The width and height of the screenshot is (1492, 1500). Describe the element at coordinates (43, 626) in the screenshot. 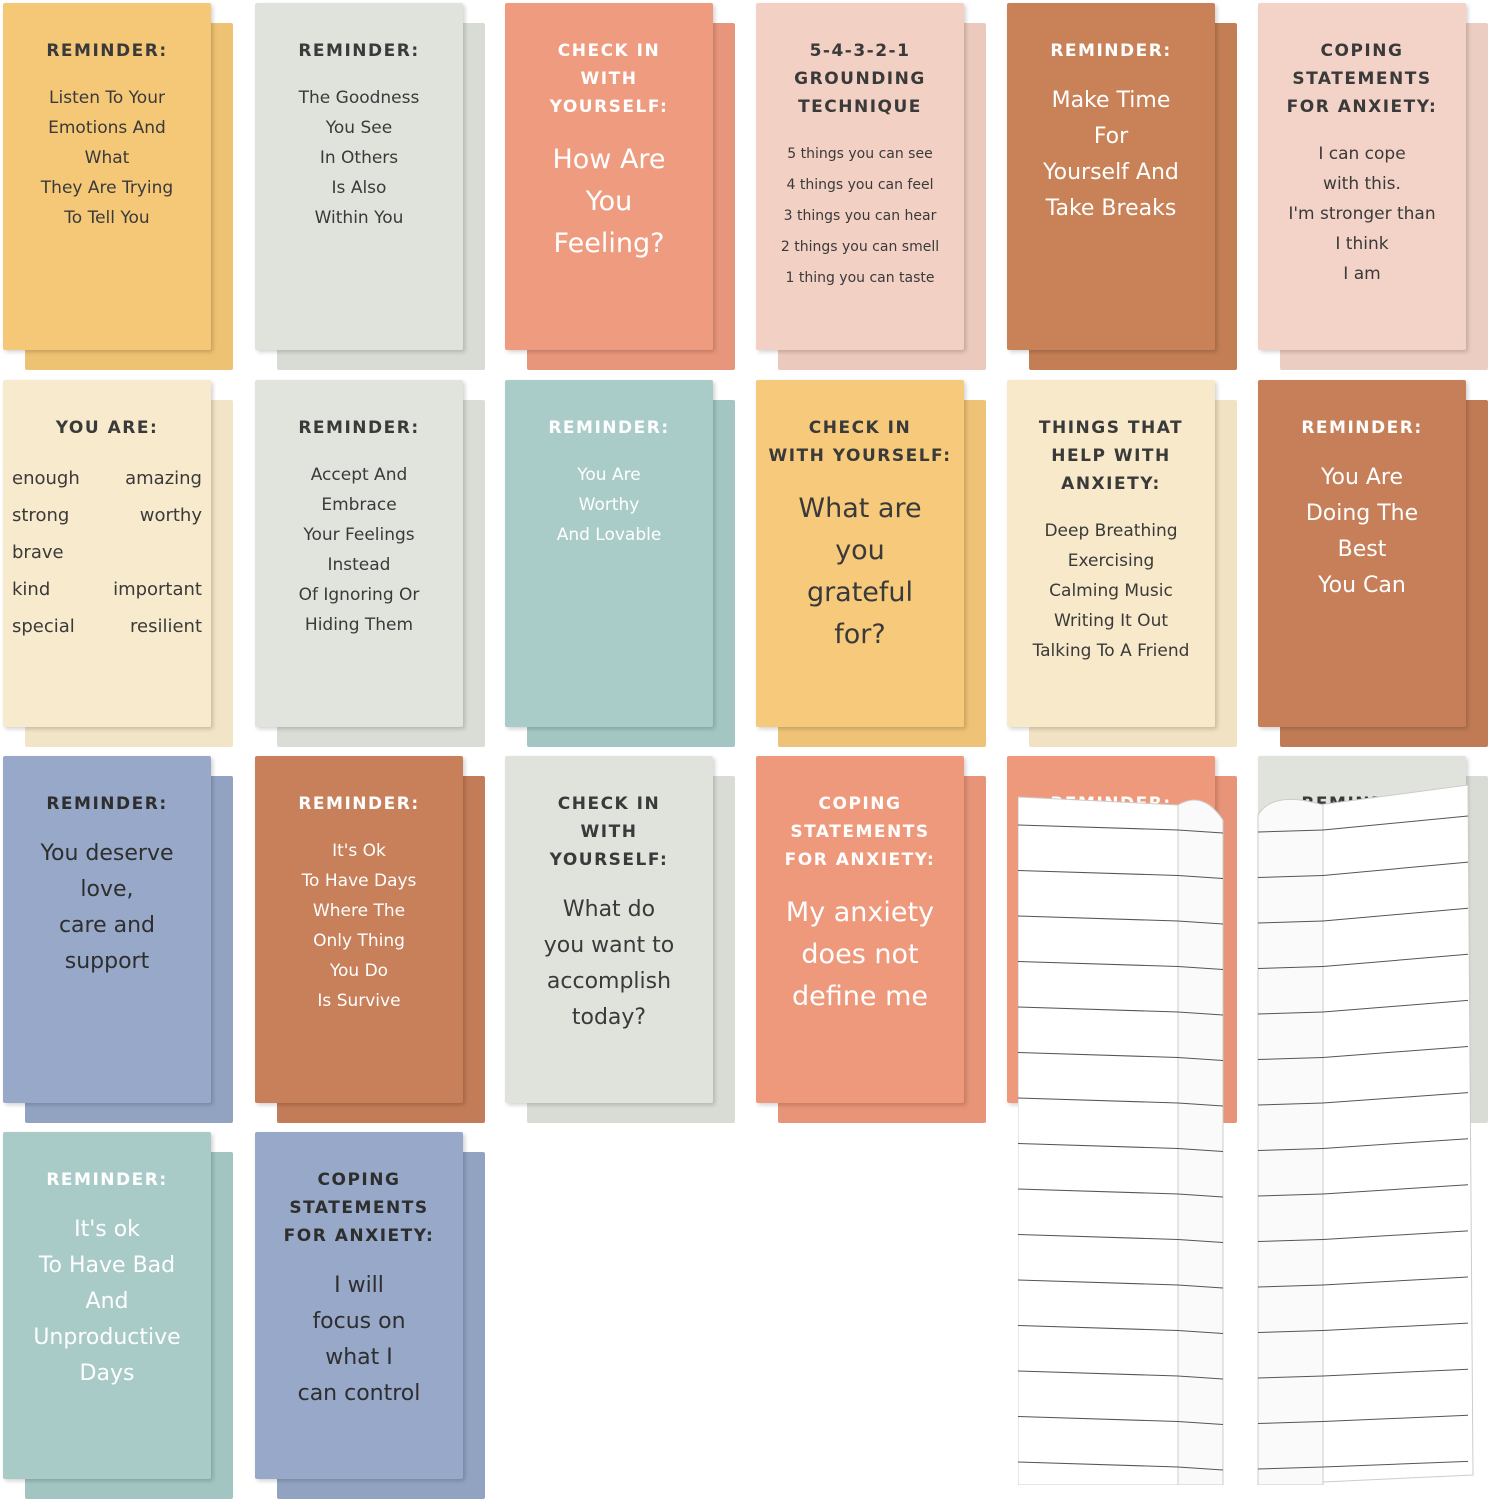

I see `card-message-line: special` at that location.